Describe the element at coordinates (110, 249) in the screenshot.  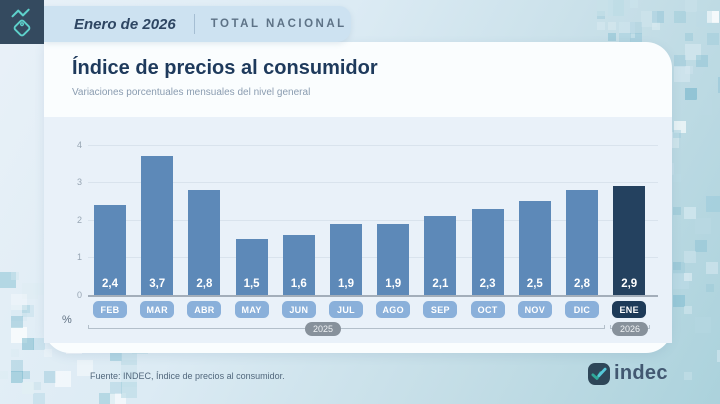
I see `bar: 2,4` at that location.